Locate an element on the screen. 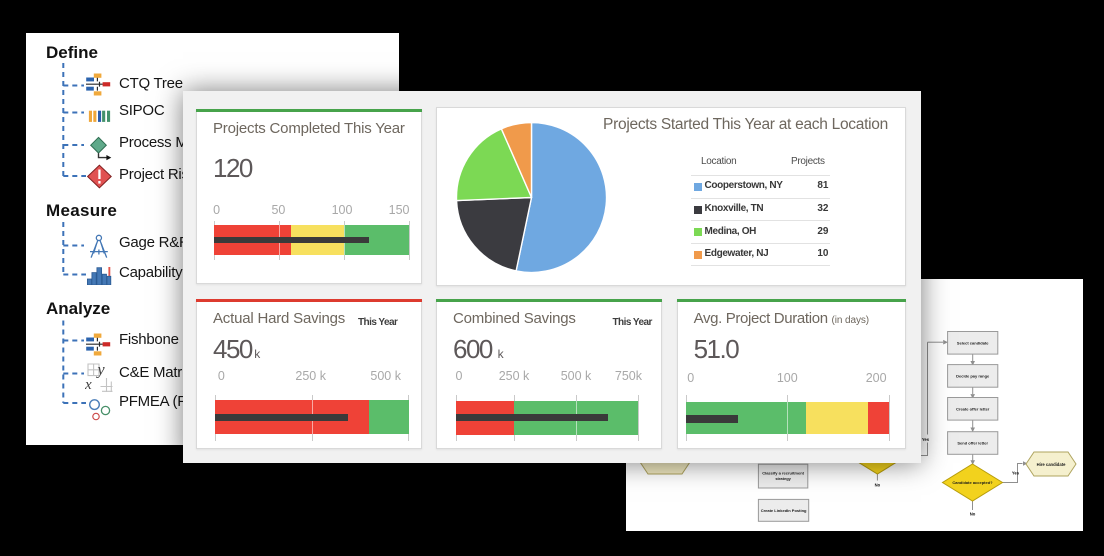 The image size is (1104, 556). svg-text: Send offer letter is located at coordinates (972, 443).